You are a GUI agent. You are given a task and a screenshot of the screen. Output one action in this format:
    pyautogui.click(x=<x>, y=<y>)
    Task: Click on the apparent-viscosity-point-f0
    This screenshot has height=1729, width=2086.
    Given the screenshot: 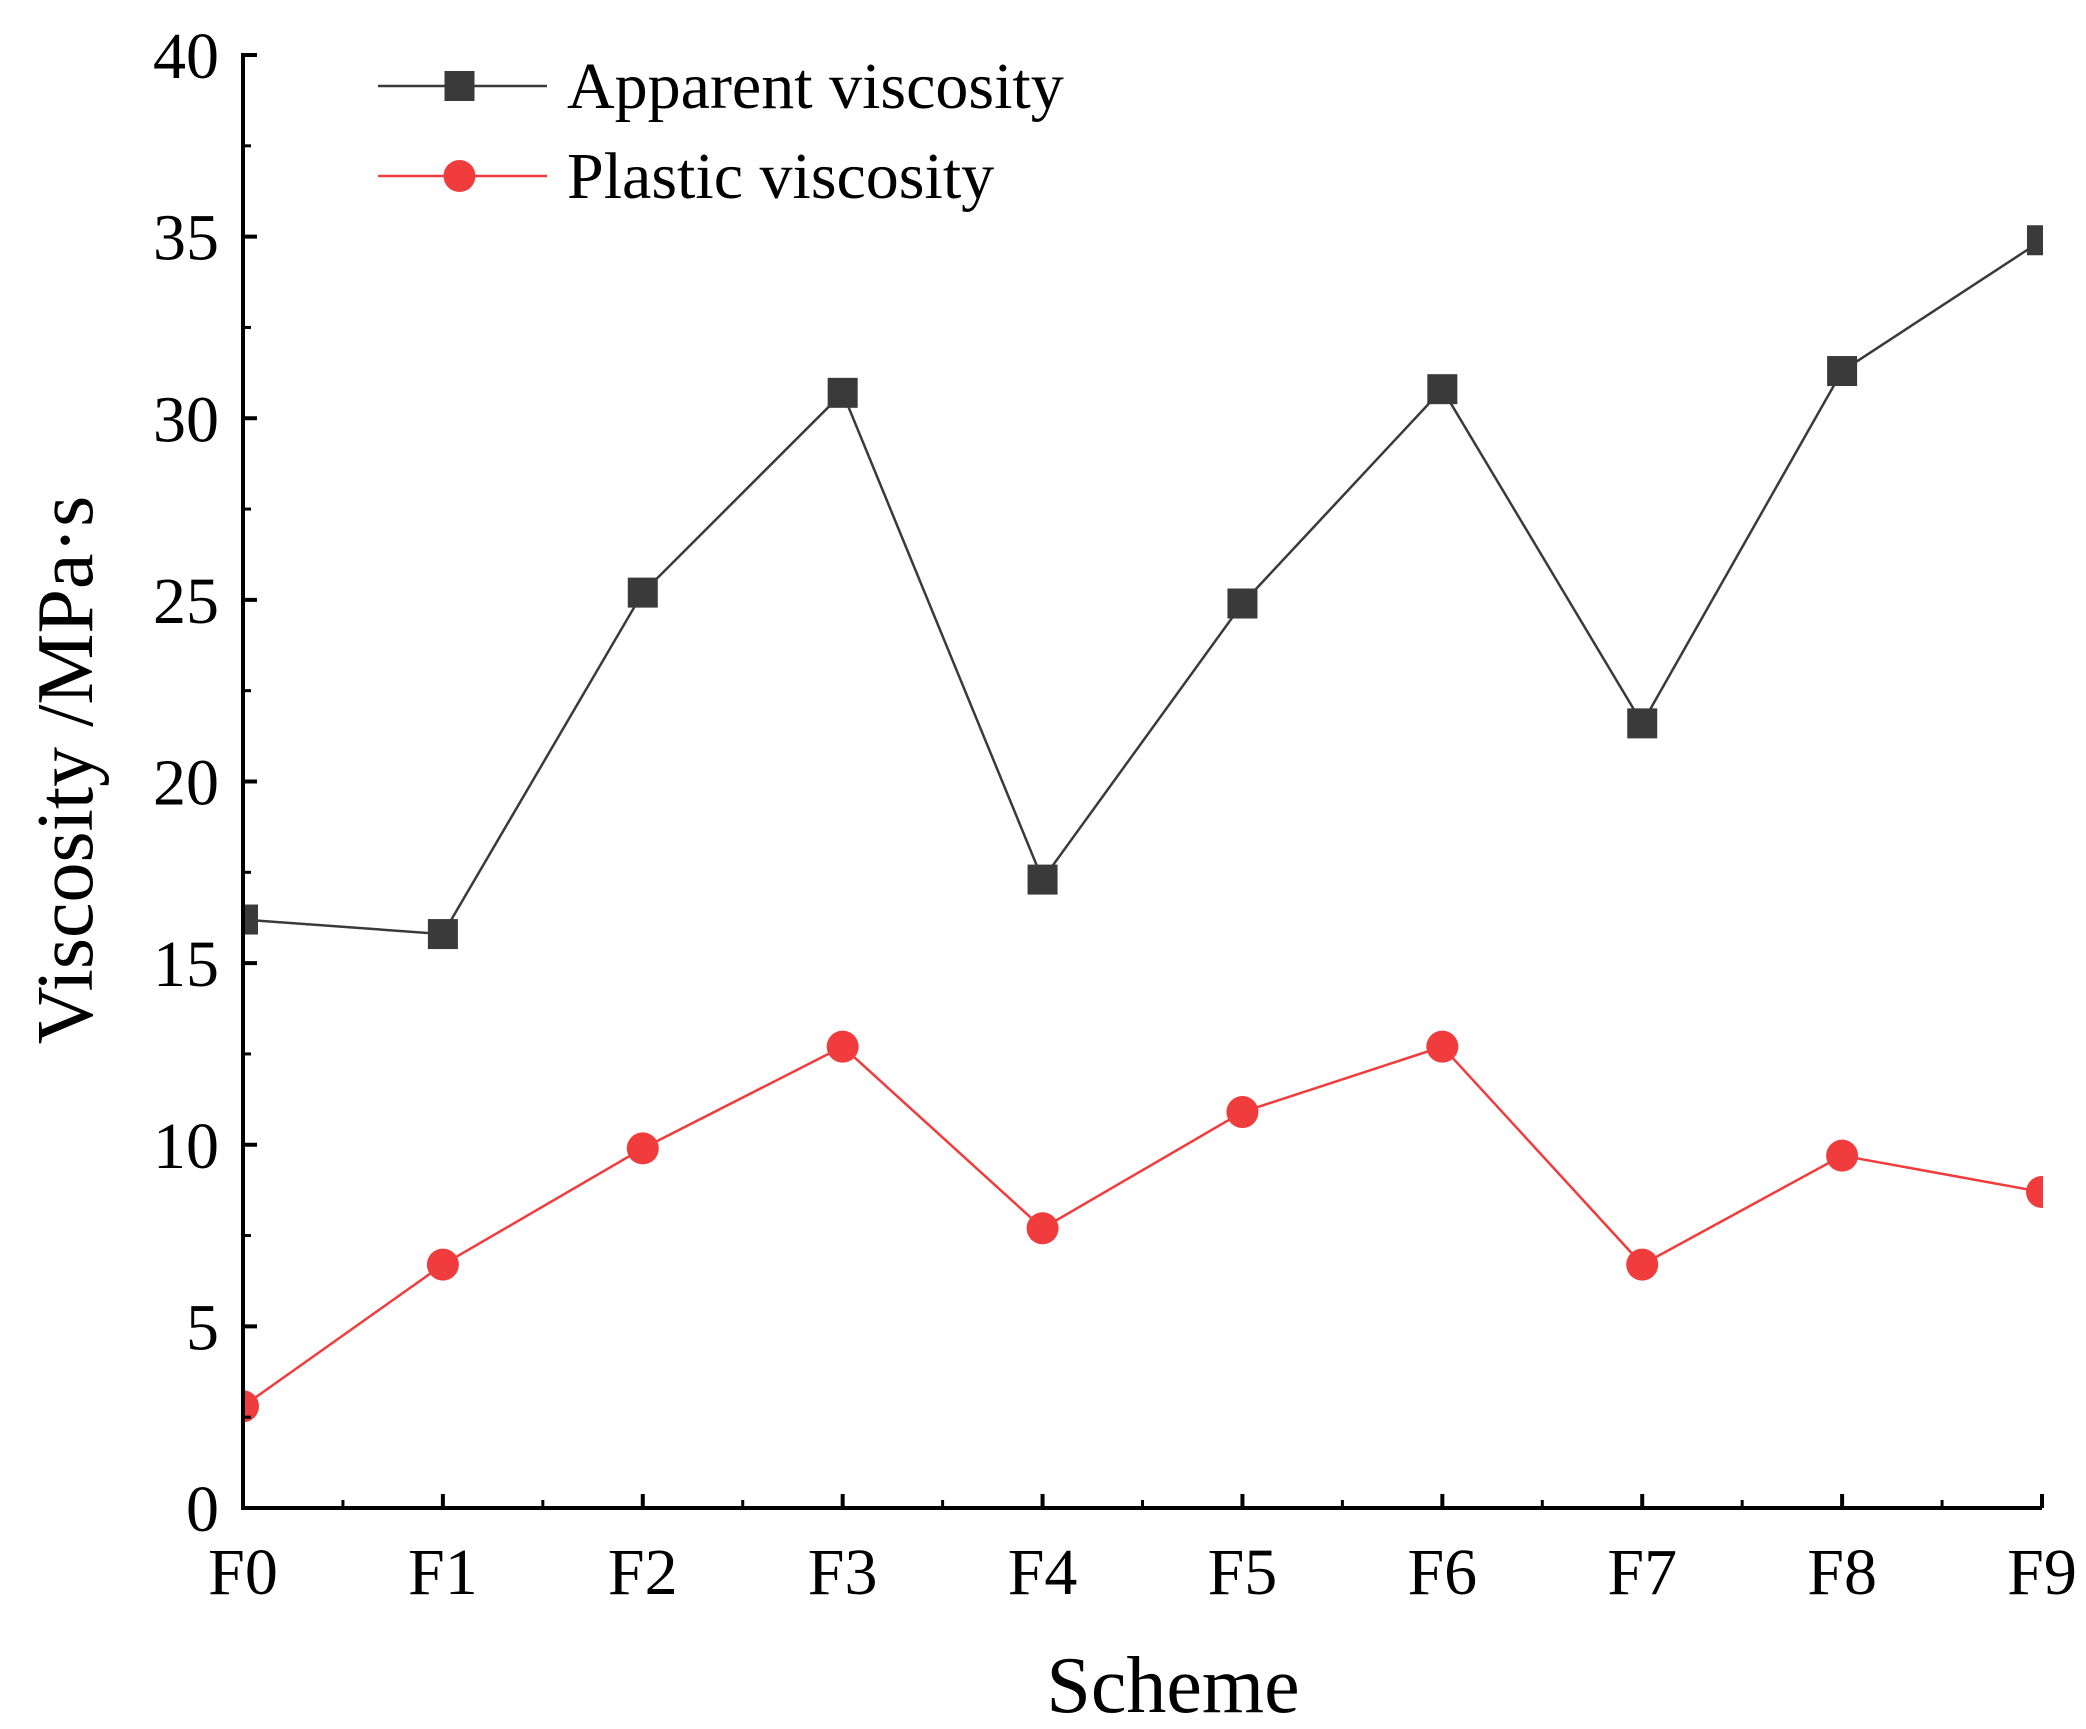 What is the action you would take?
    pyautogui.click(x=250, y=919)
    